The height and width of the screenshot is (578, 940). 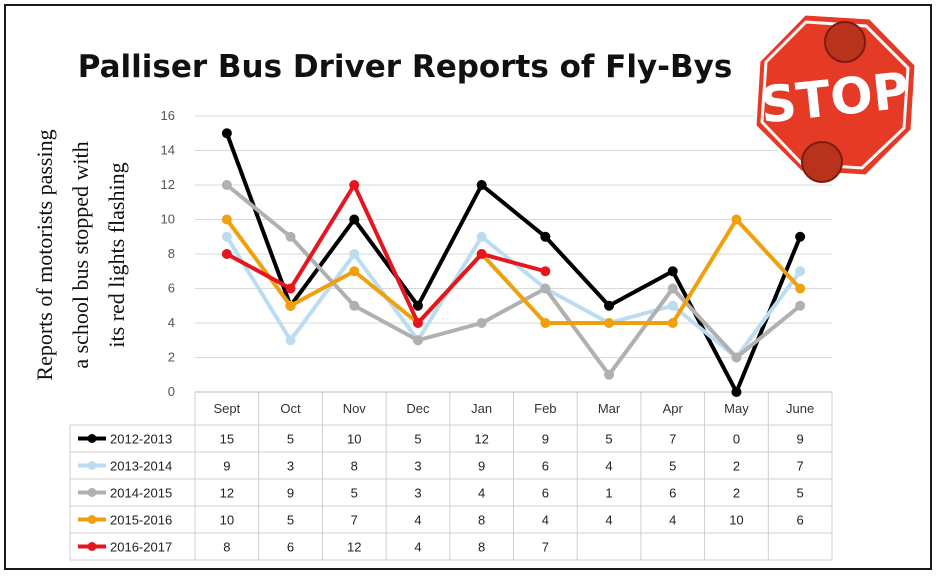 What do you see at coordinates (673, 408) in the screenshot?
I see `x-category-label: Apr` at bounding box center [673, 408].